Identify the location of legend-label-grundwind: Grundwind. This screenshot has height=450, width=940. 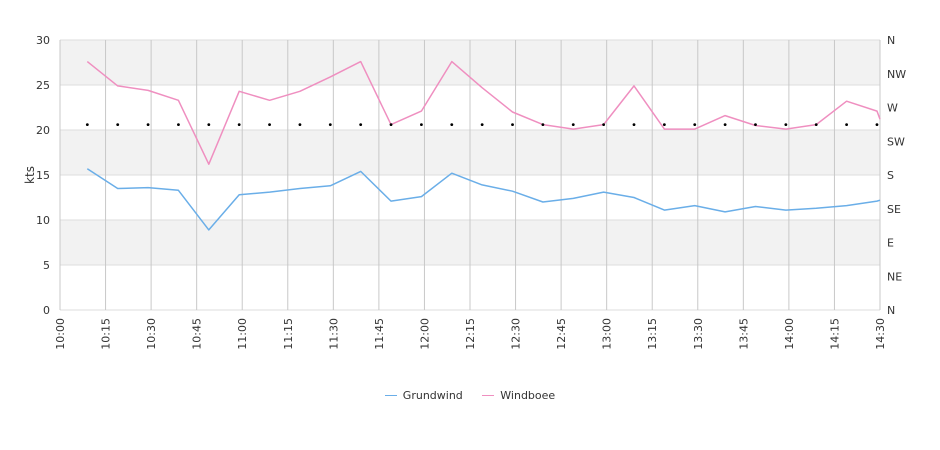
(432, 395).